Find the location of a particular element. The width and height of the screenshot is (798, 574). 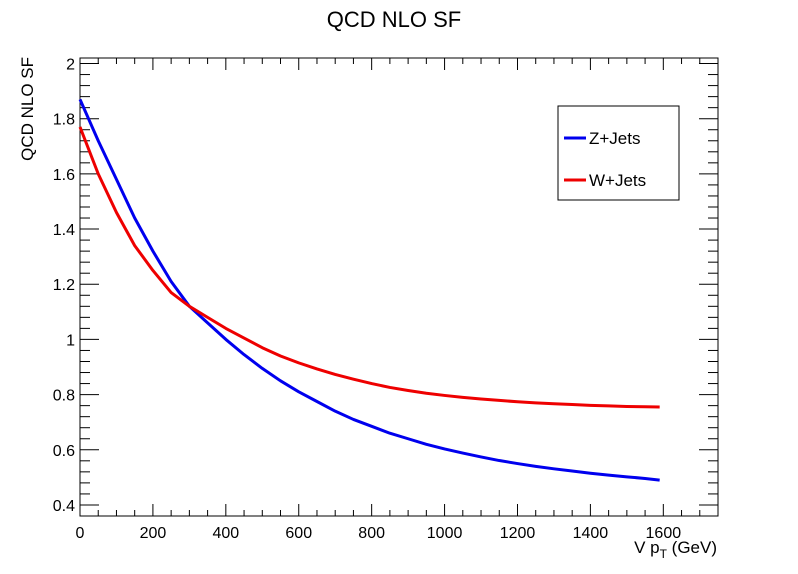

y-tick-label: 1.4 is located at coordinates (64, 230).